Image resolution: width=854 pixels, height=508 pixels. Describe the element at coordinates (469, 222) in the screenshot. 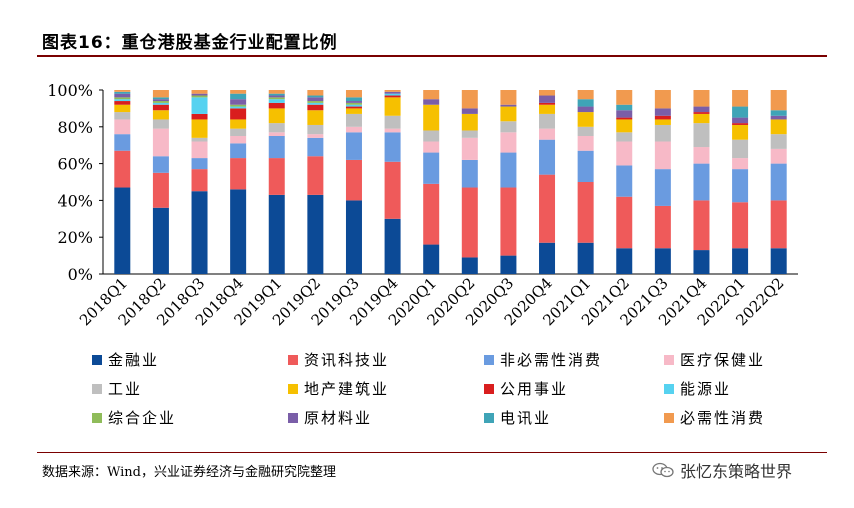

I see `bar-segment-2020Q2-资讯科技业` at that location.